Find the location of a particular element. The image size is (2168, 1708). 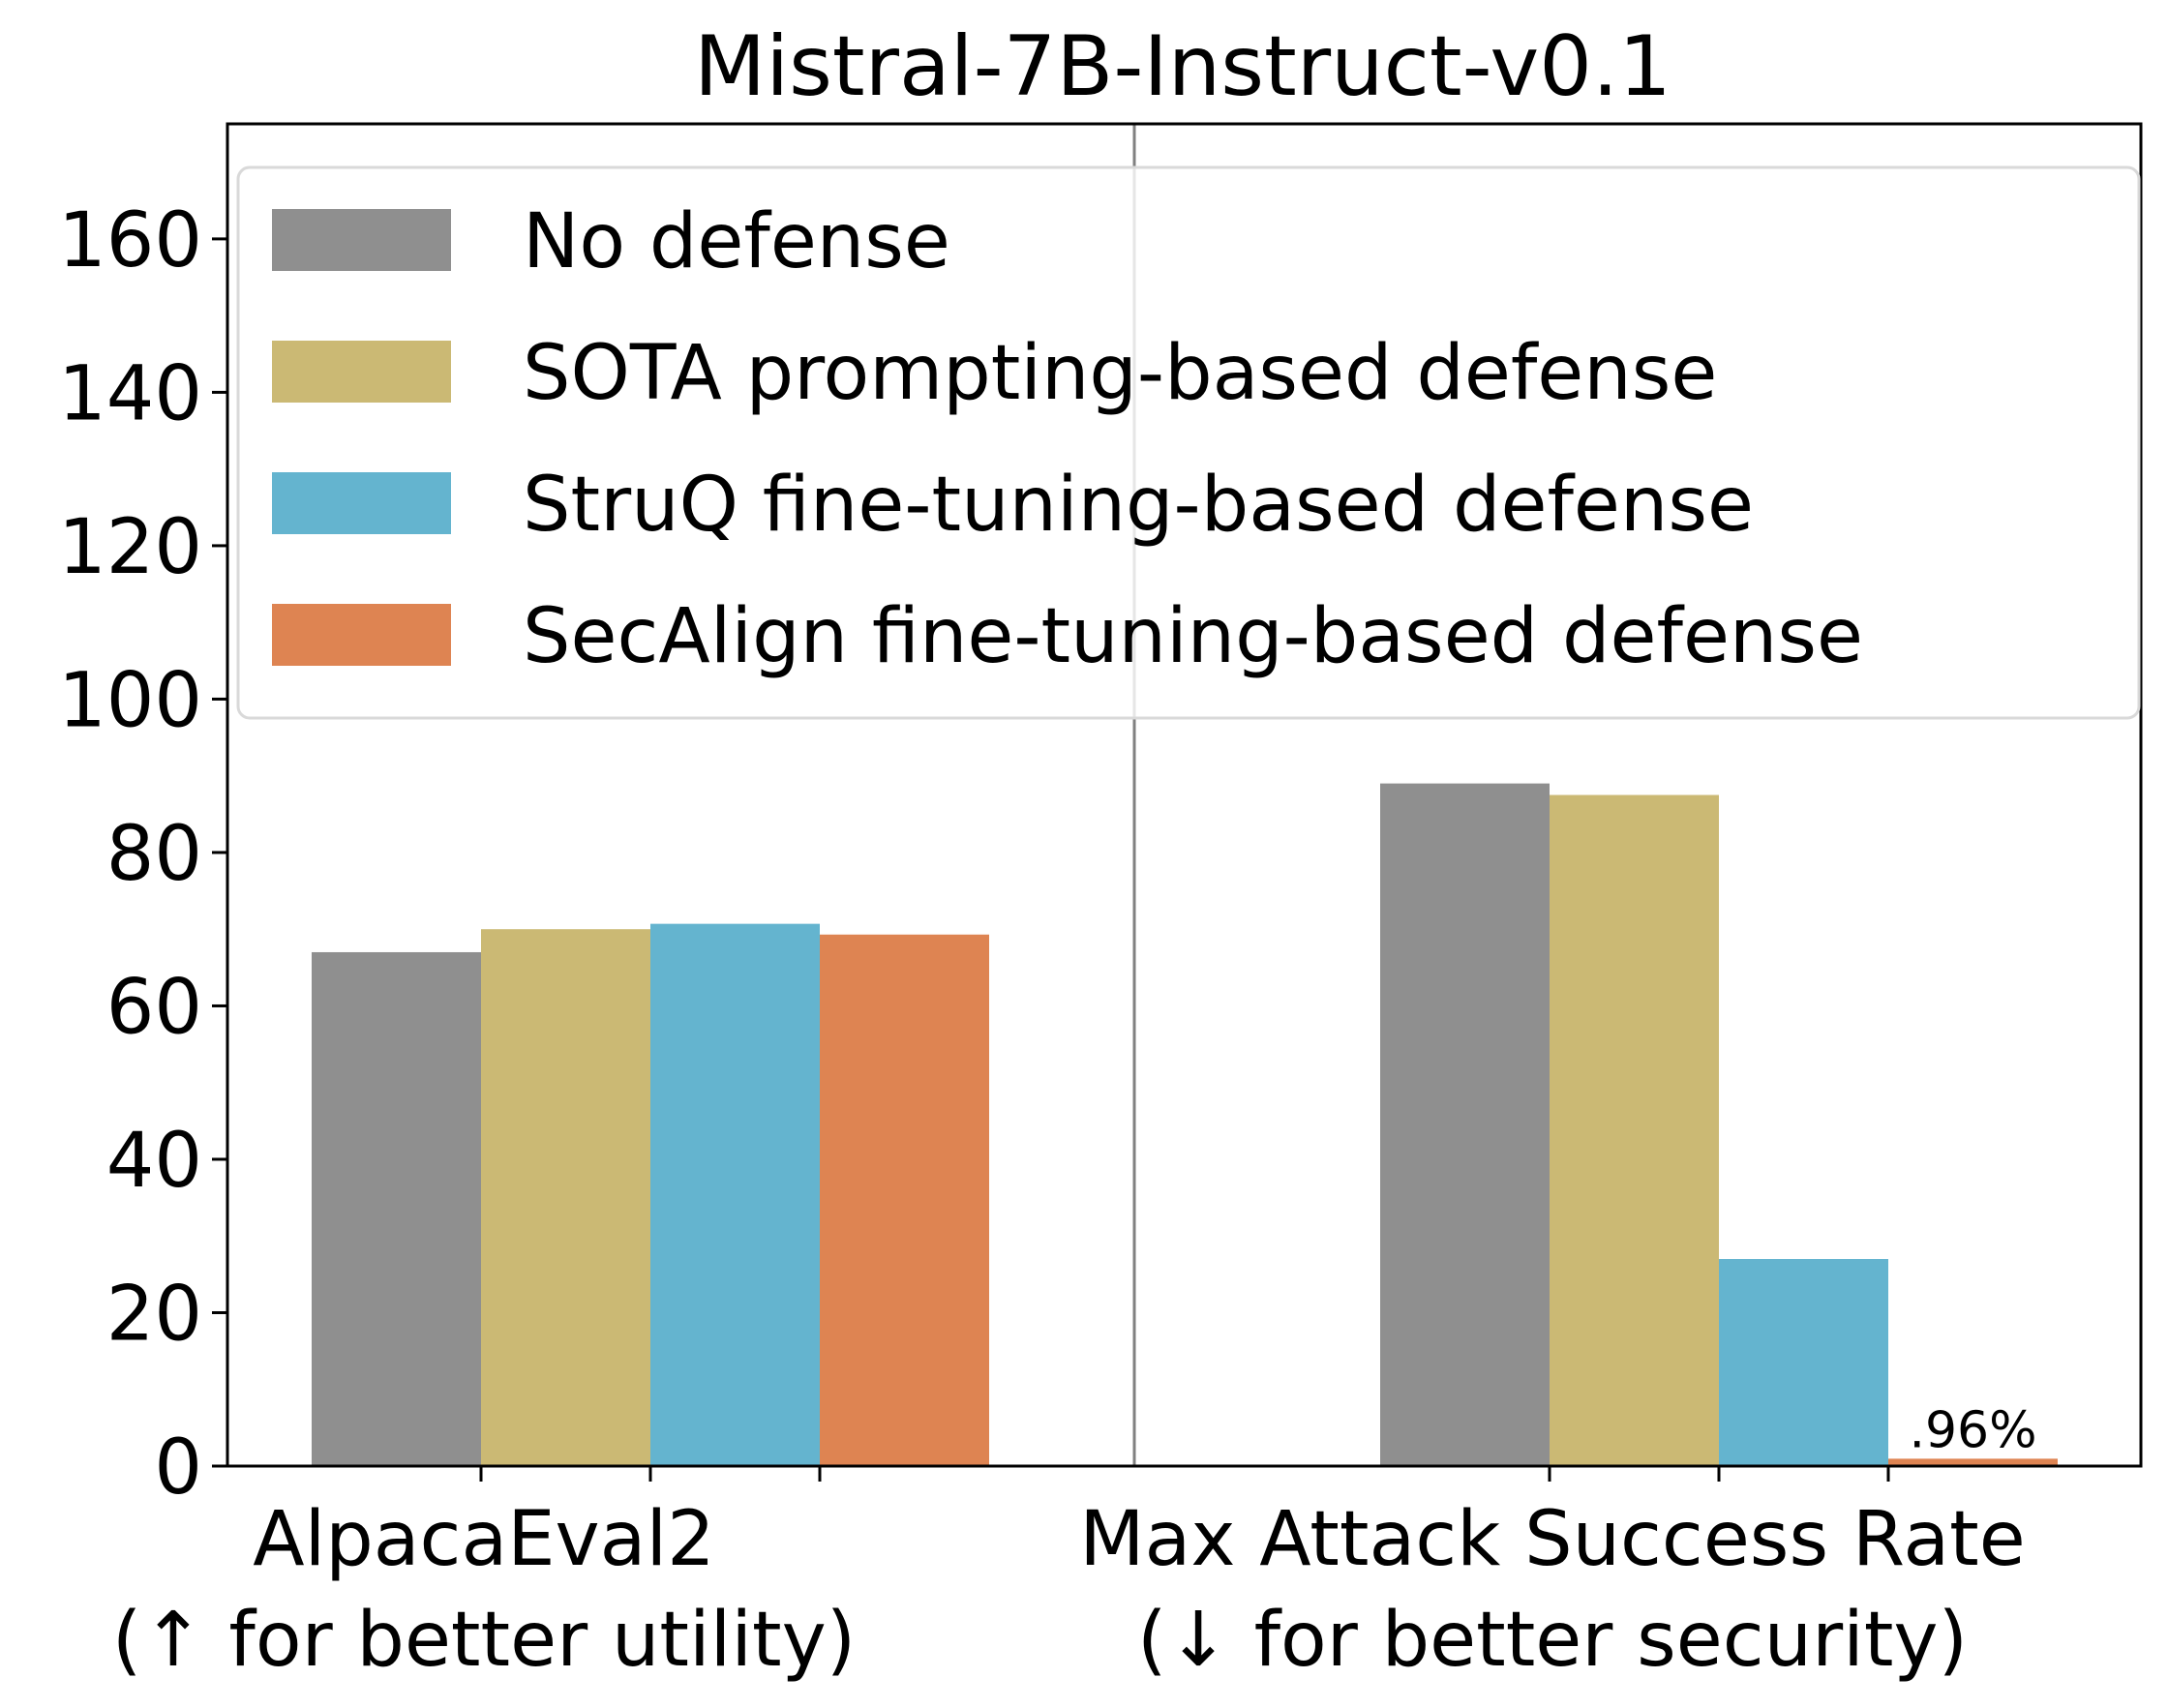

y-tick-label: 20 is located at coordinates (154, 1315).